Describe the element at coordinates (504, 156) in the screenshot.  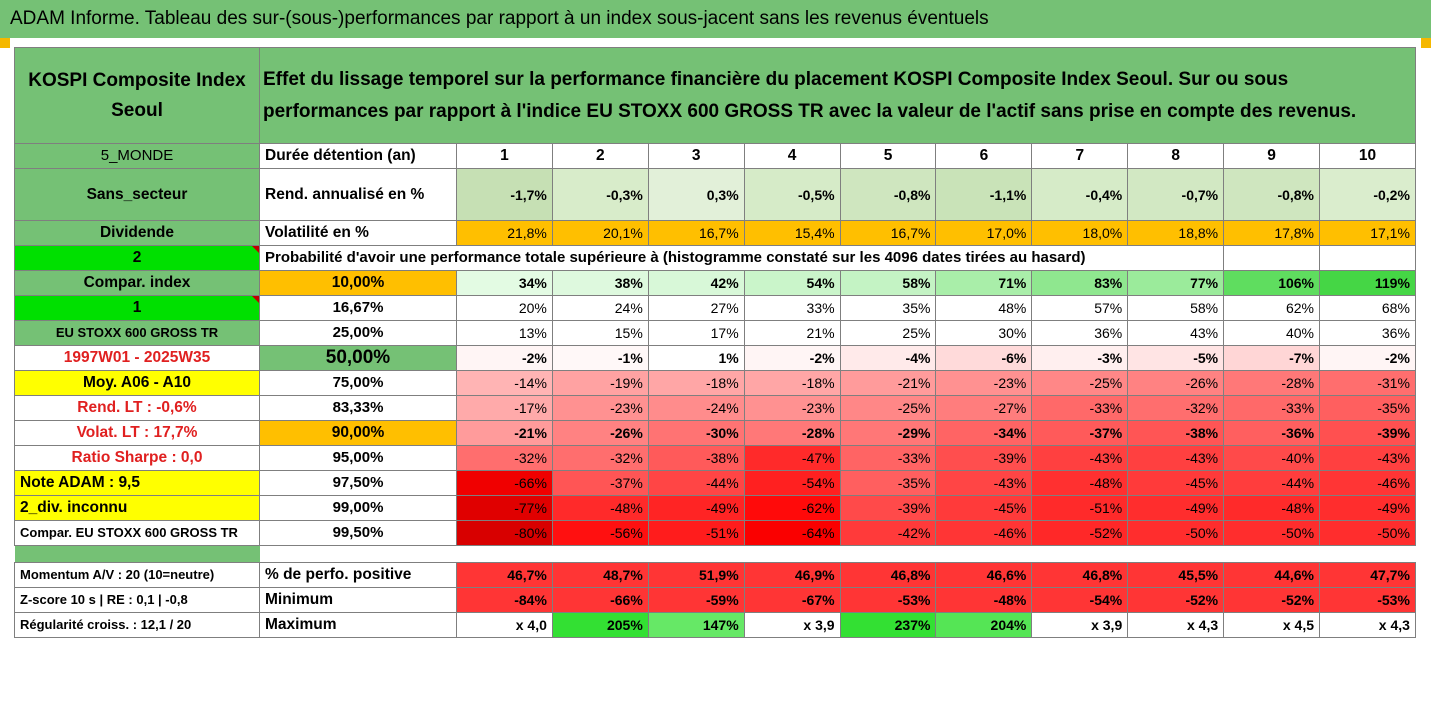
I see `holding-years-cell: 1` at that location.